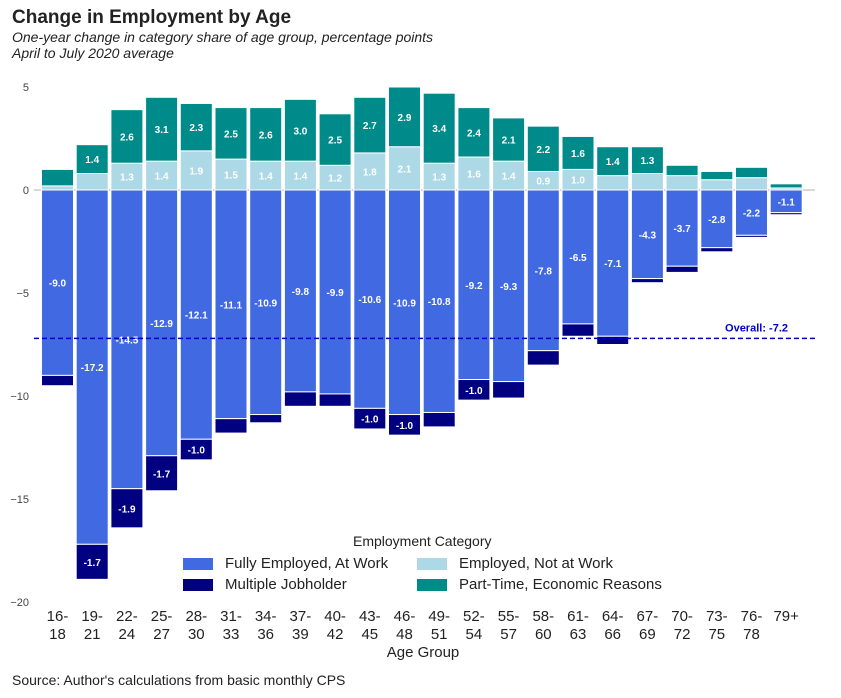 The image size is (841, 698). What do you see at coordinates (58, 284) in the screenshot?
I see `data-label-fully-employed: -9.0` at bounding box center [58, 284].